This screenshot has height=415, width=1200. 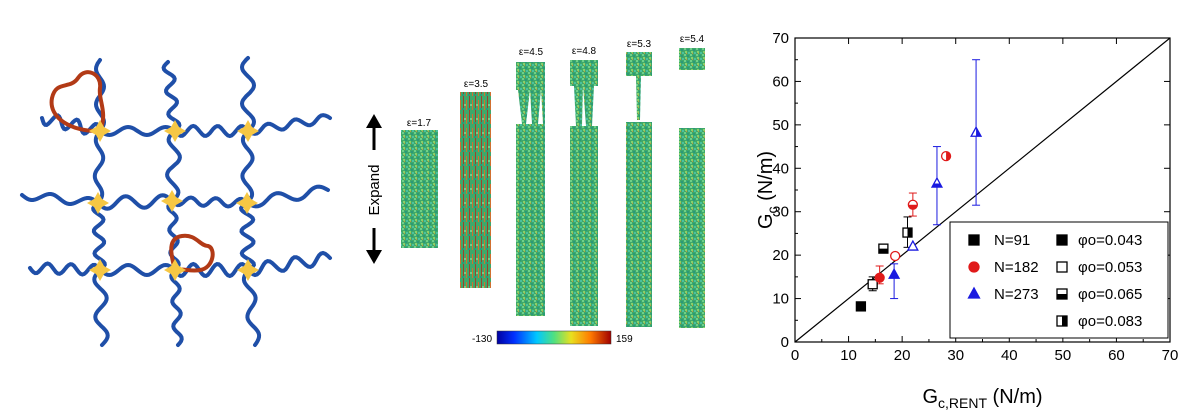 I want to click on x-tick-label: 0, so click(x=795, y=355).